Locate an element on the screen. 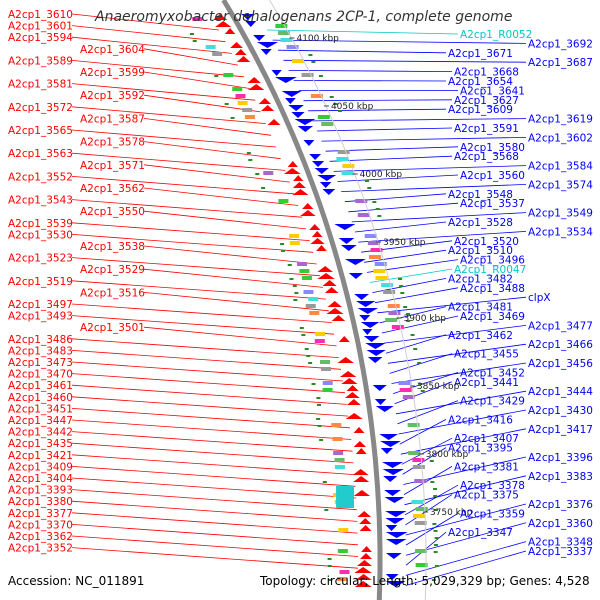 The image size is (600, 600). right-gene-label: A2cp1_3462 is located at coordinates (480, 336).